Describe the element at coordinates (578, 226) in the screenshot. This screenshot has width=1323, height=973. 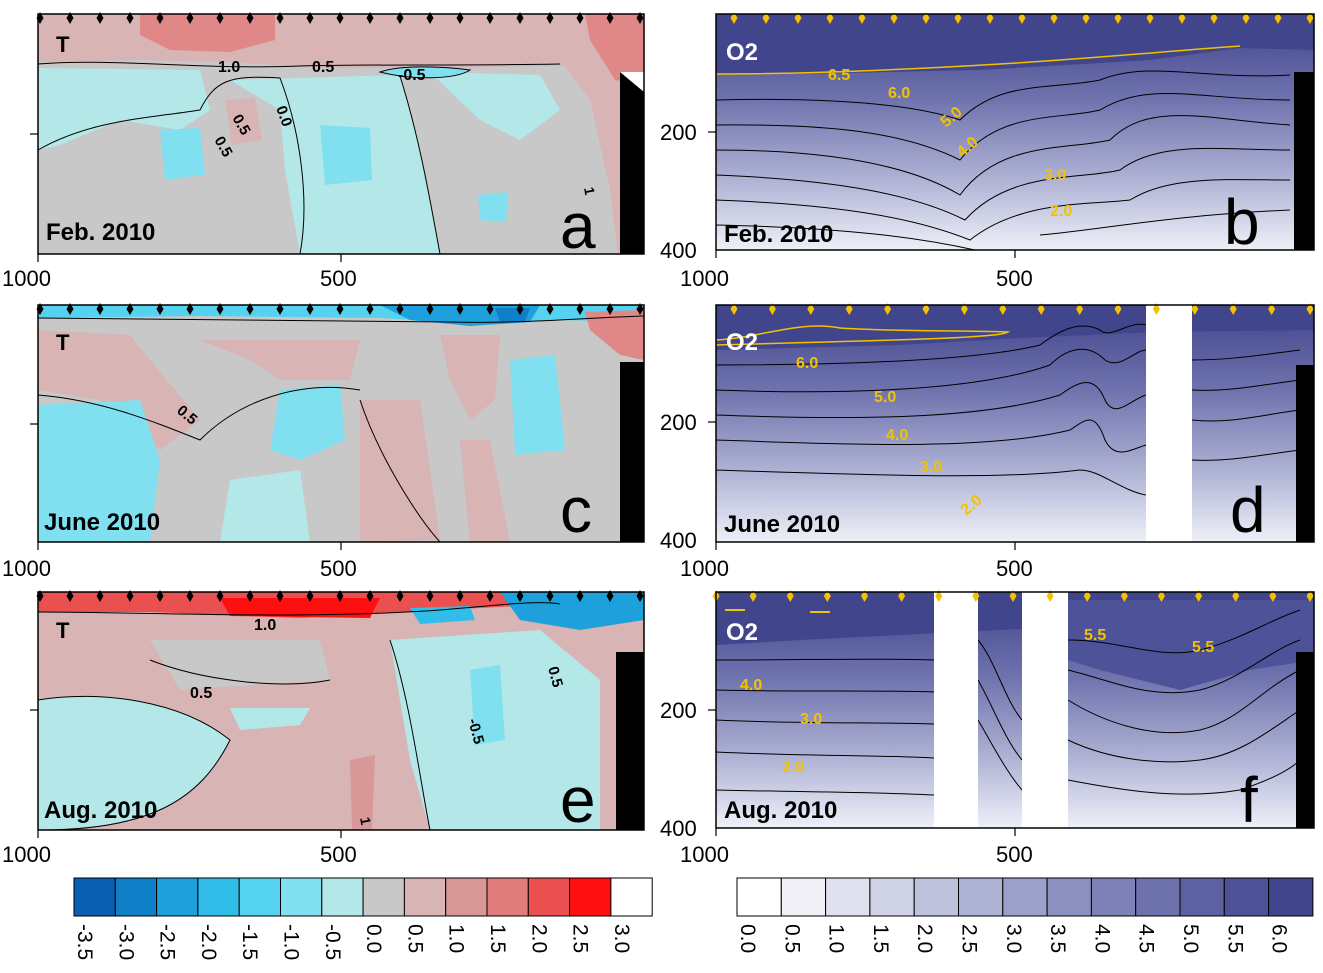
I see `panel-a-letter: a` at that location.